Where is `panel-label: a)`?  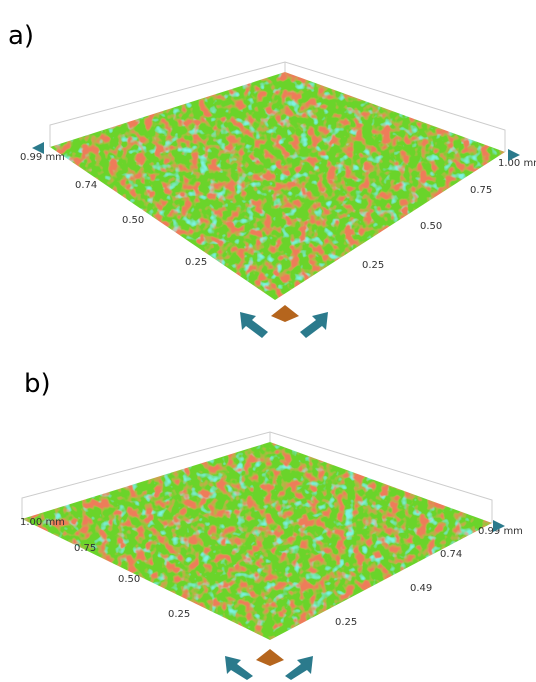
panel-label: a) is located at coordinates (21, 36).